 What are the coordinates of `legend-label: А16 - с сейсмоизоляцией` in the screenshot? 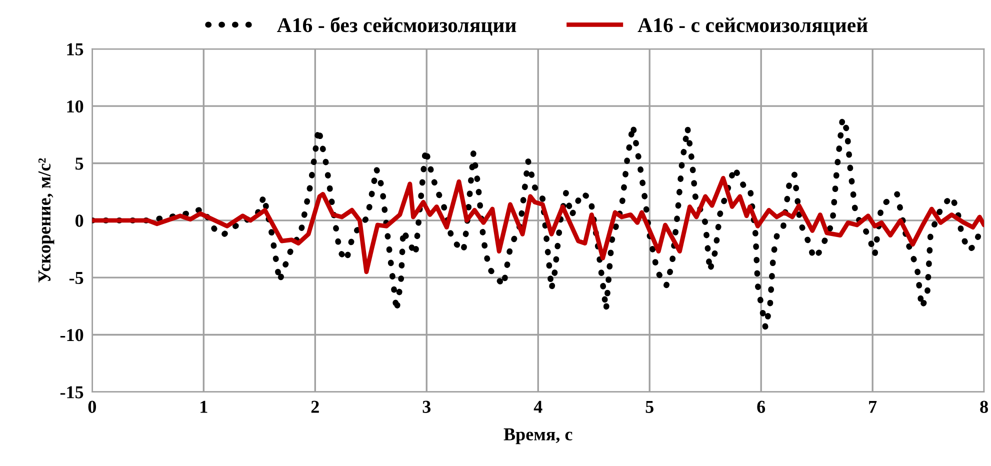 It's located at (753, 27).